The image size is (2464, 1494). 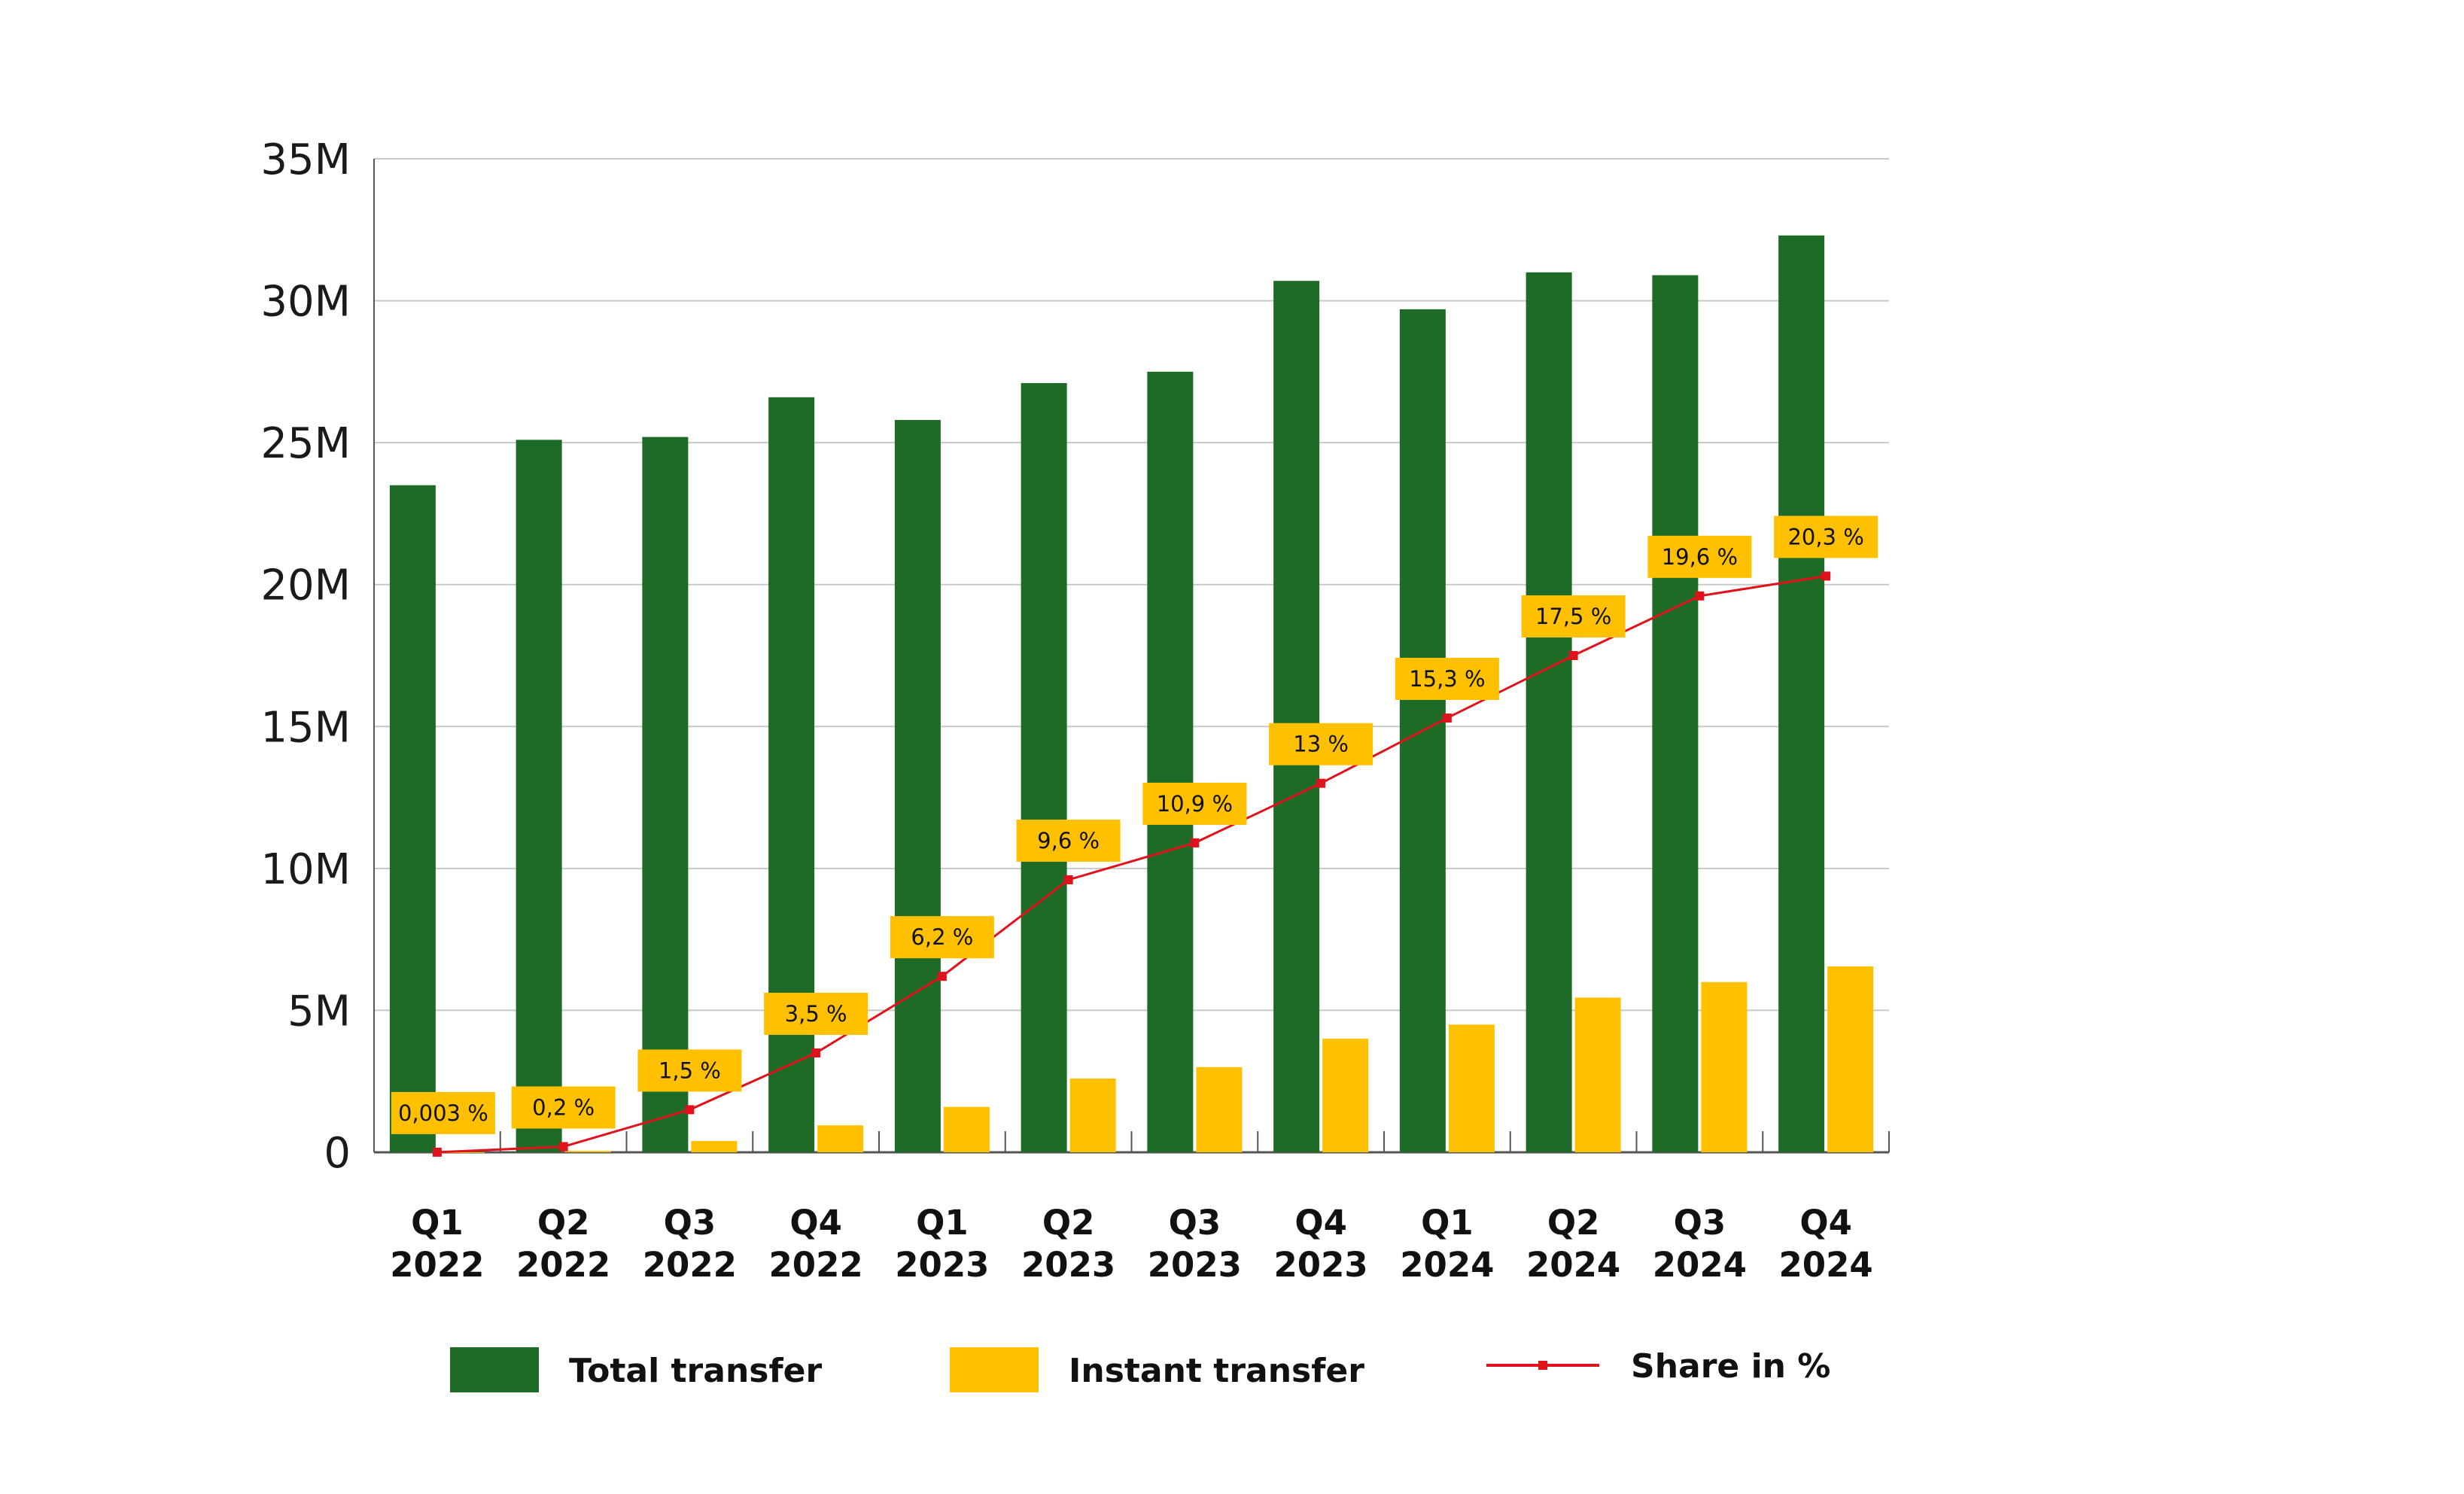 I want to click on y-tick-label: 0, so click(x=337, y=1153).